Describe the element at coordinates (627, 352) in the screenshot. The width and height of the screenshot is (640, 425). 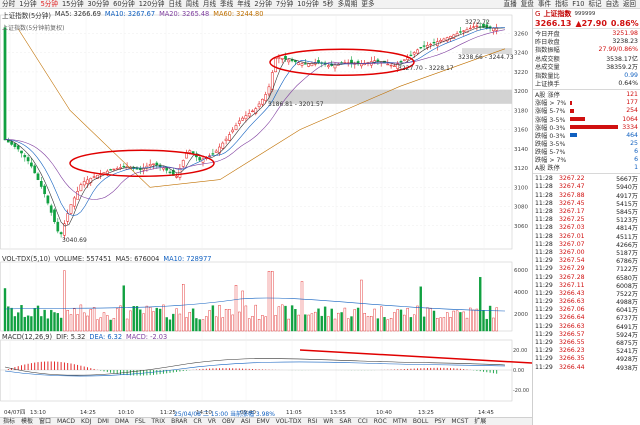
I see `tick-volume: 5241万` at that location.